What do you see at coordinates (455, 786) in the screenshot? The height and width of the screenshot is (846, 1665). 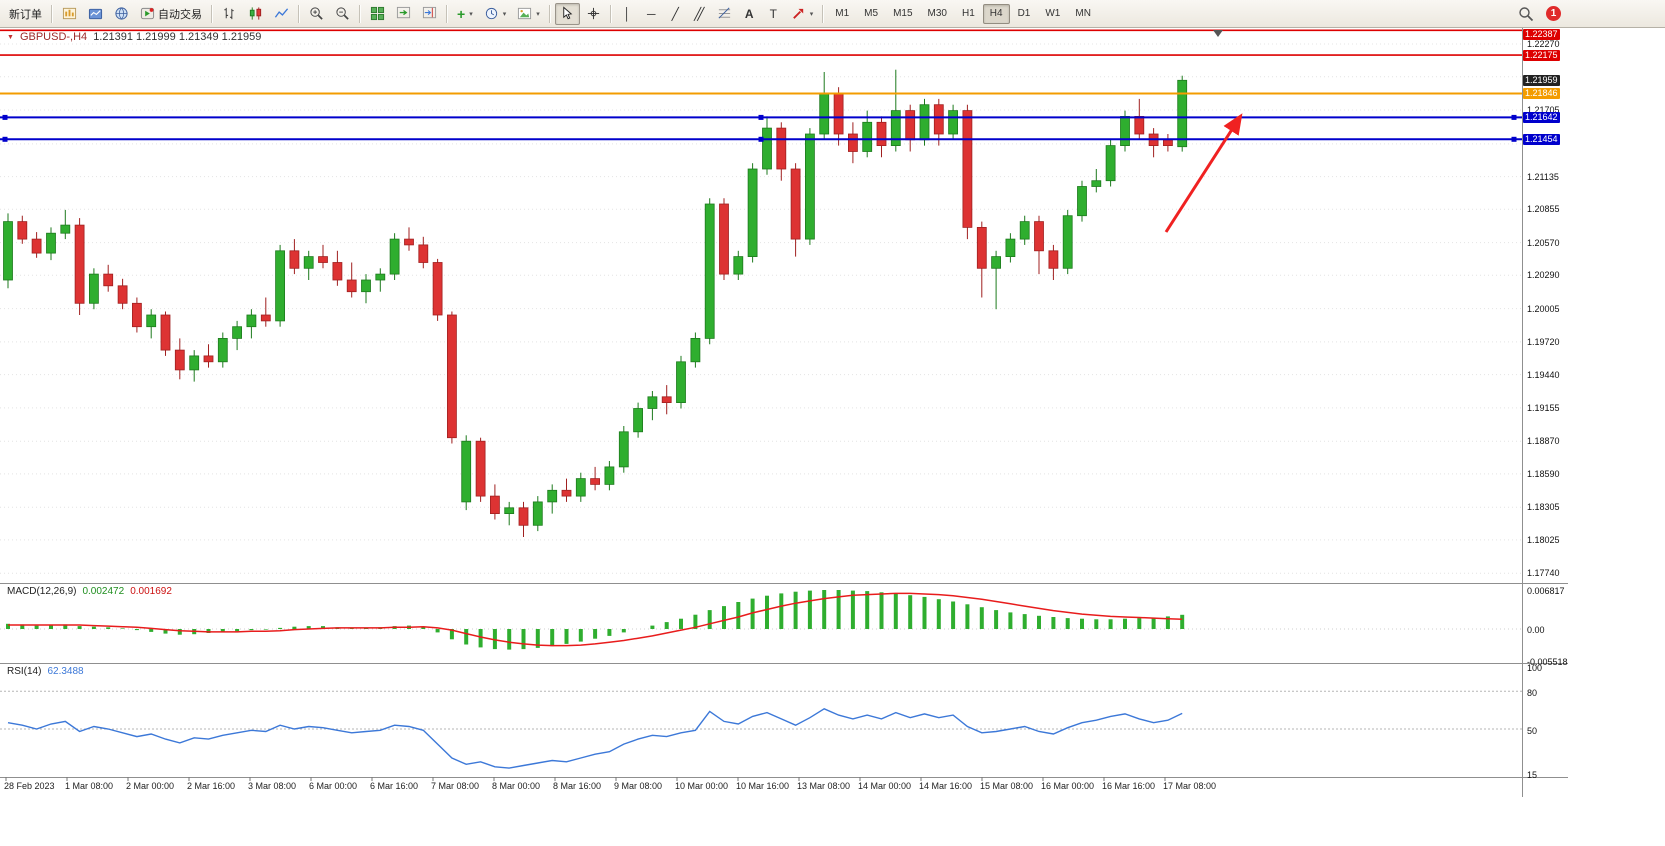 I see `time-axis-label: 7 Mar 08:00` at bounding box center [455, 786].